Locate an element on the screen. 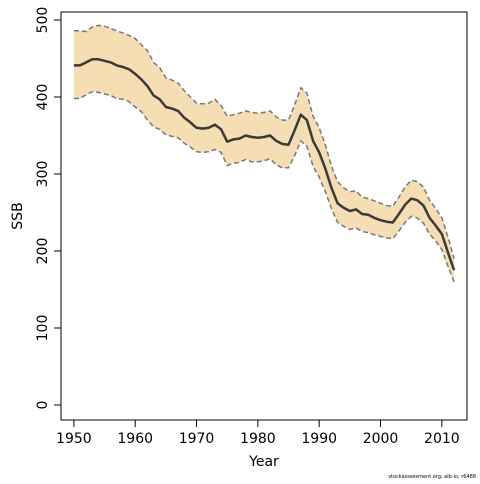  footnote: stockassessment.org, alb-io, r6488 is located at coordinates (432, 477).